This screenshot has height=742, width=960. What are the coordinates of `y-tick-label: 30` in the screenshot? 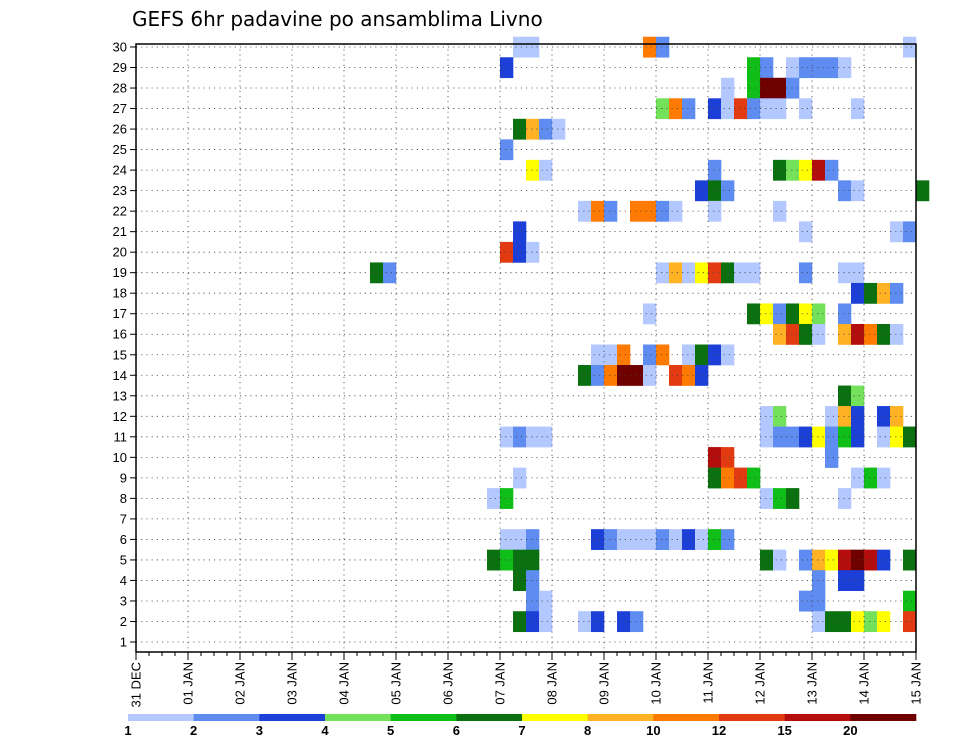 It's located at (120, 47).